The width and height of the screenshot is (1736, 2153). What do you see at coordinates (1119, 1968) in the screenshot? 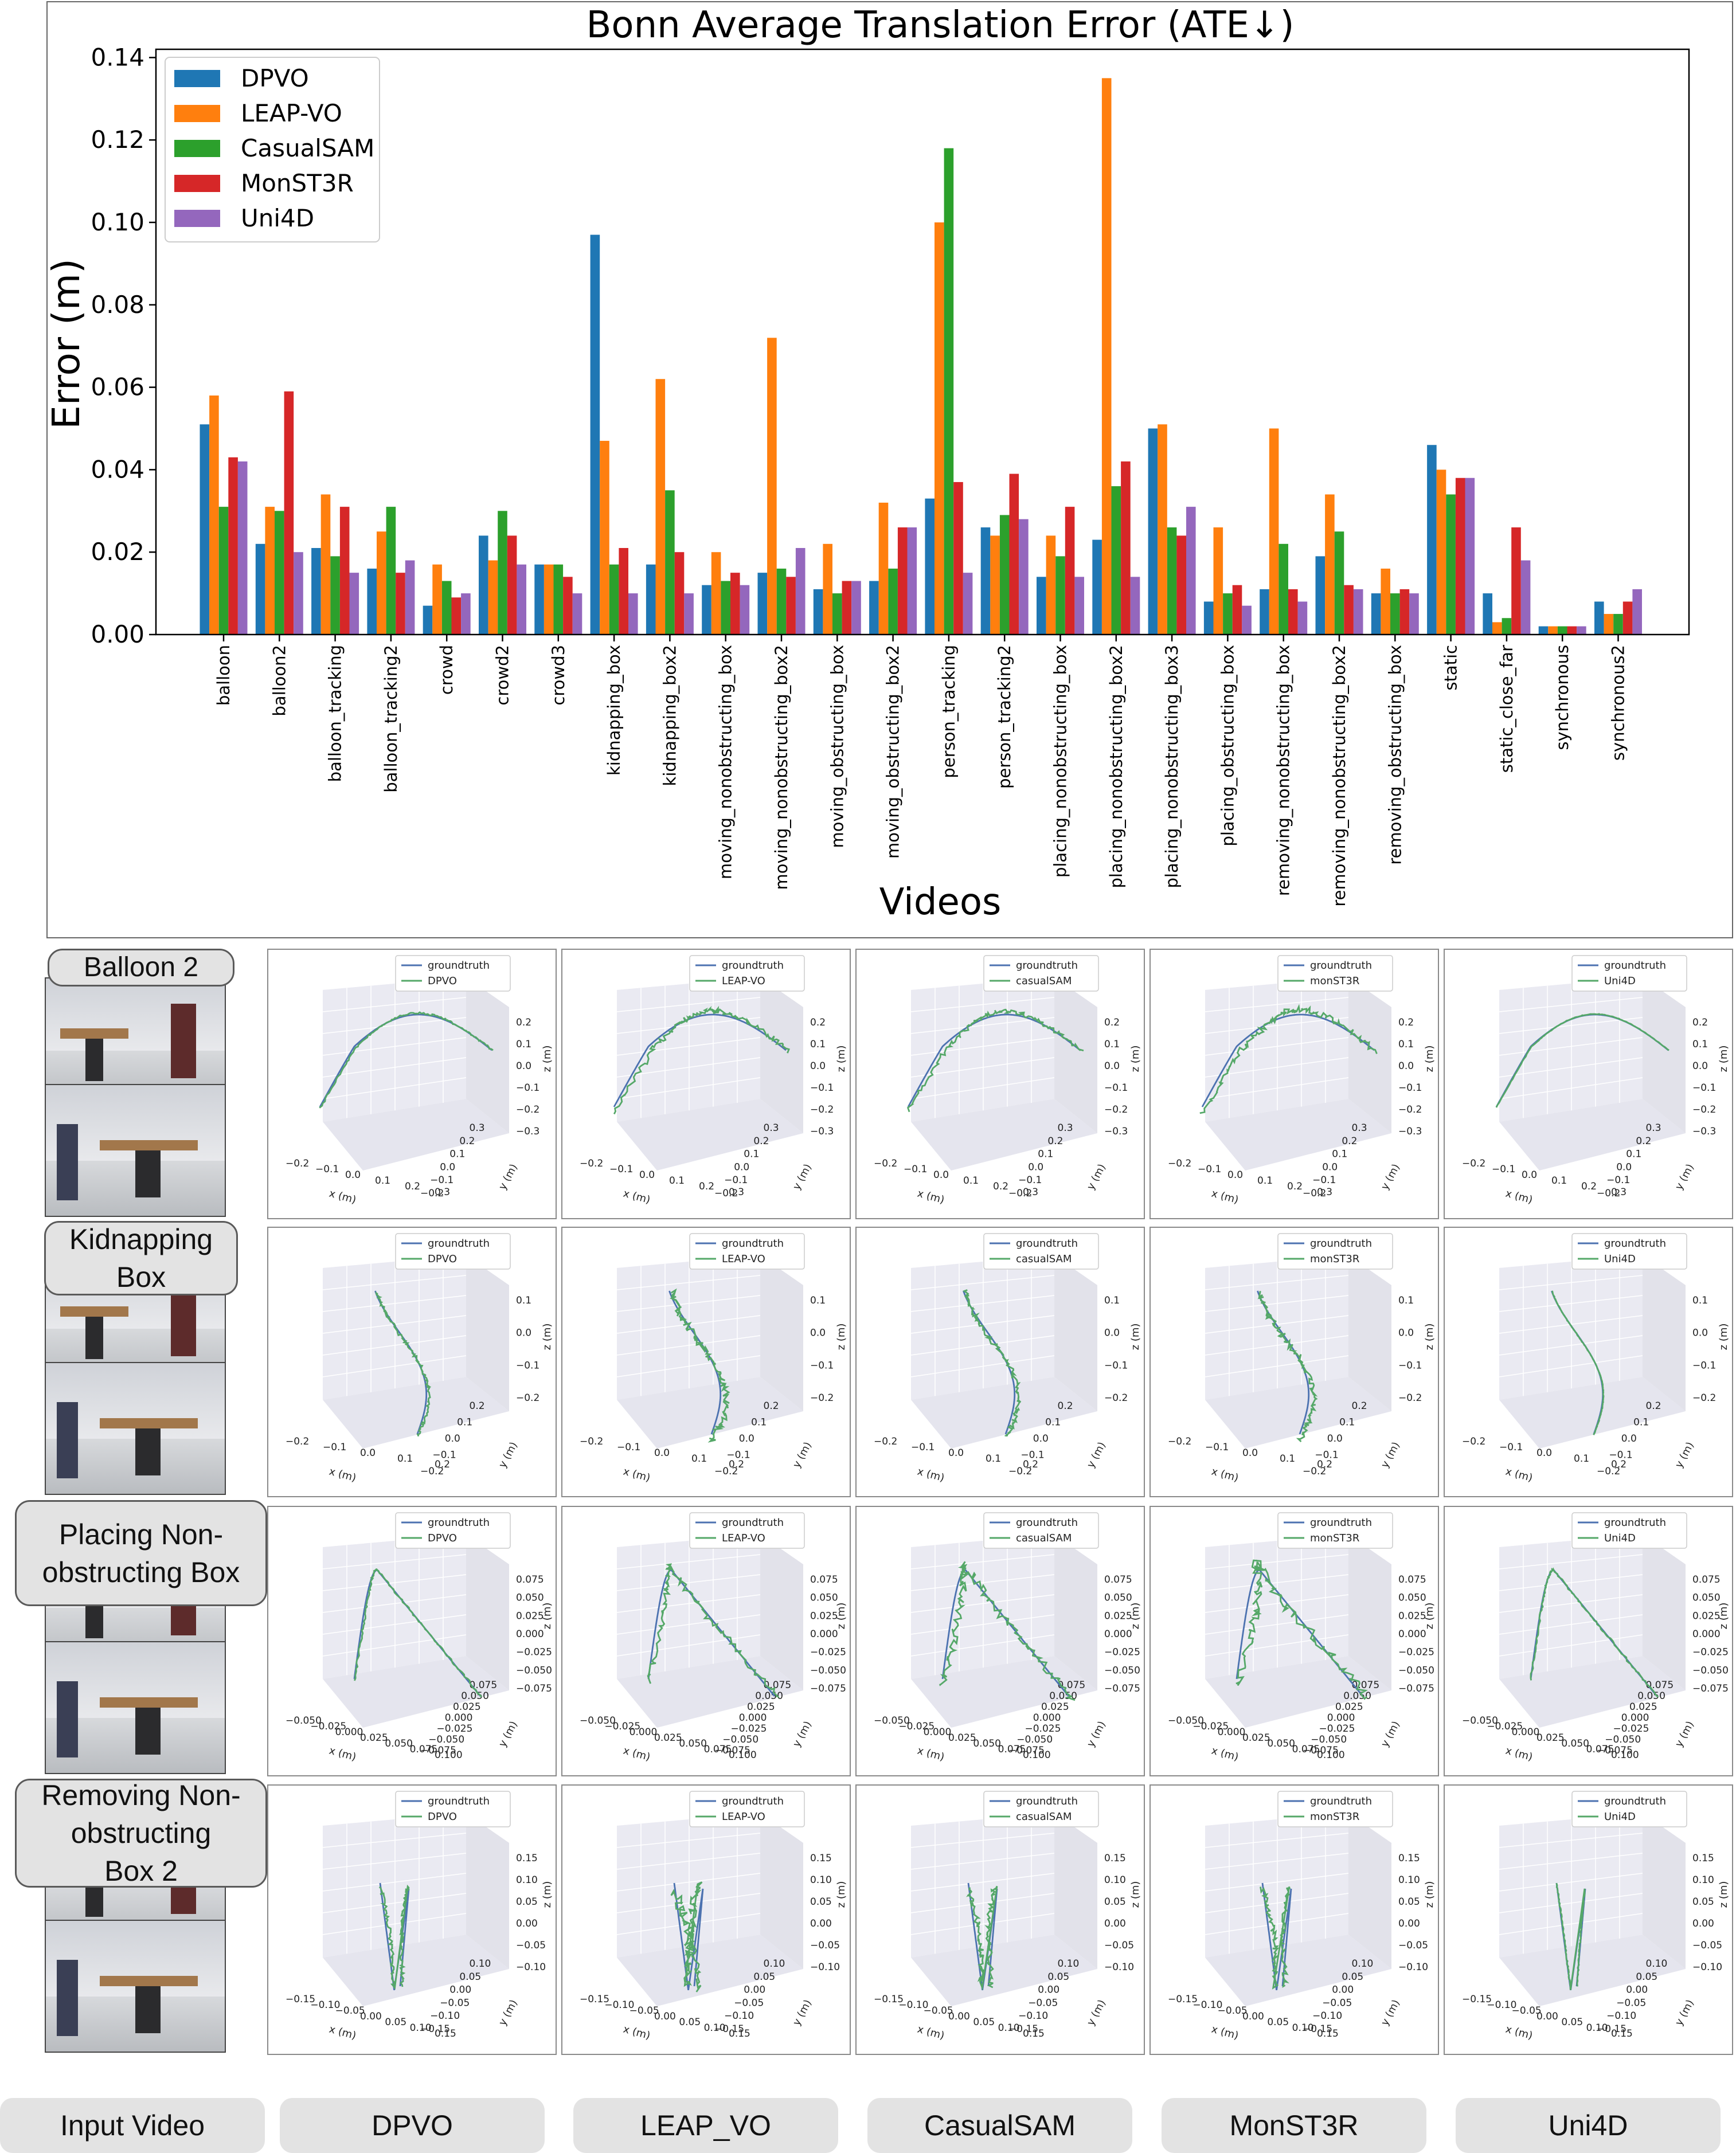
I see `z-tick-label: −0.10` at bounding box center [1119, 1968].